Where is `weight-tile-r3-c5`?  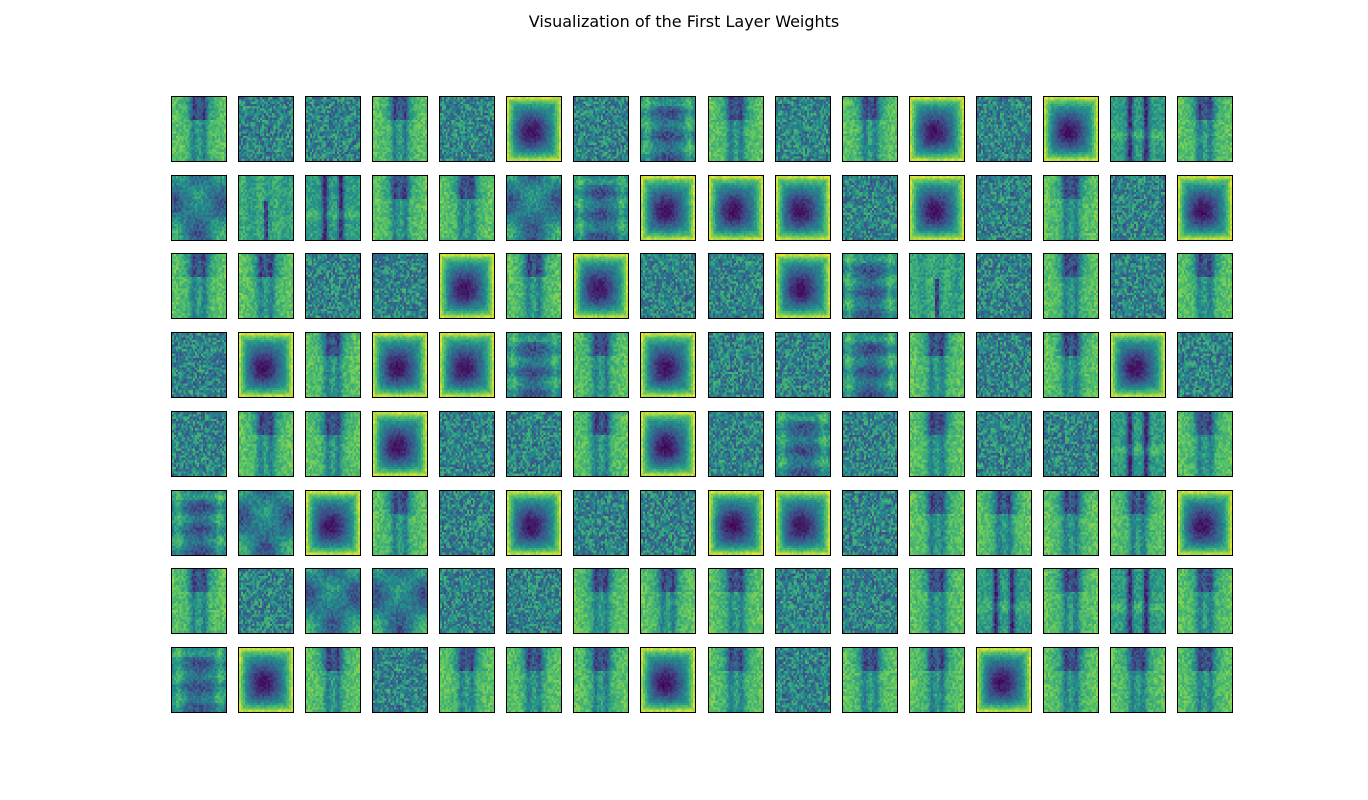 weight-tile-r3-c5 is located at coordinates (467, 286).